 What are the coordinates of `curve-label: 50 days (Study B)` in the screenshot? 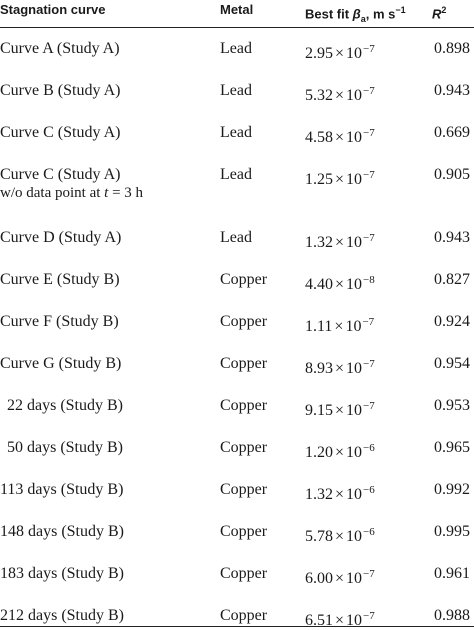 It's located at (65, 447).